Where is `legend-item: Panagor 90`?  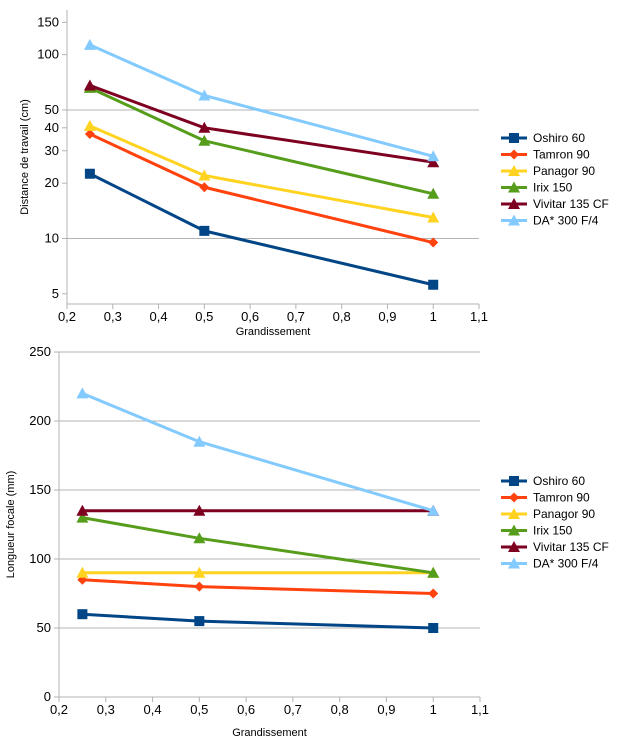
legend-item: Panagor 90 is located at coordinates (548, 171).